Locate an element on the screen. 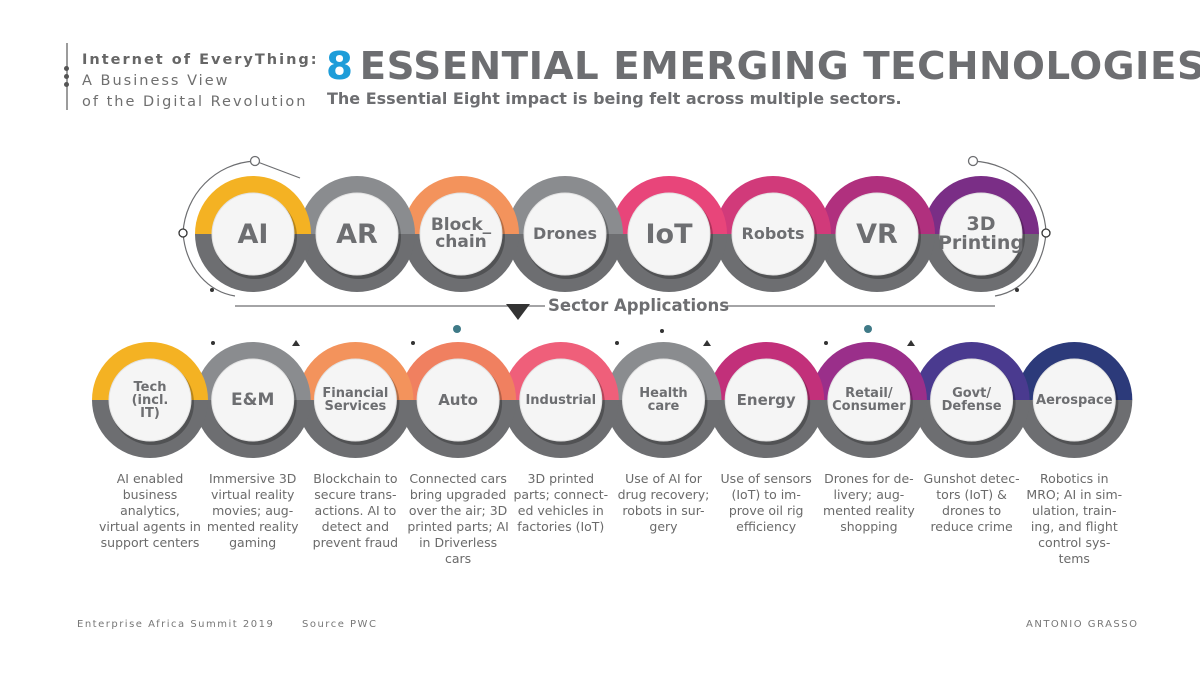 The height and width of the screenshot is (677, 1200). tech-label: Robots is located at coordinates (773, 233).